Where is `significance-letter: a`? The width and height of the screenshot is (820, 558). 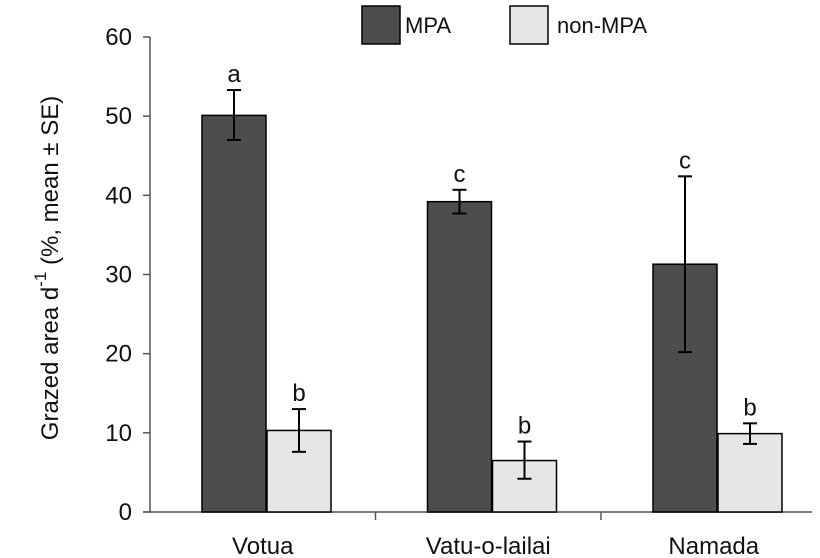 significance-letter: a is located at coordinates (234, 74).